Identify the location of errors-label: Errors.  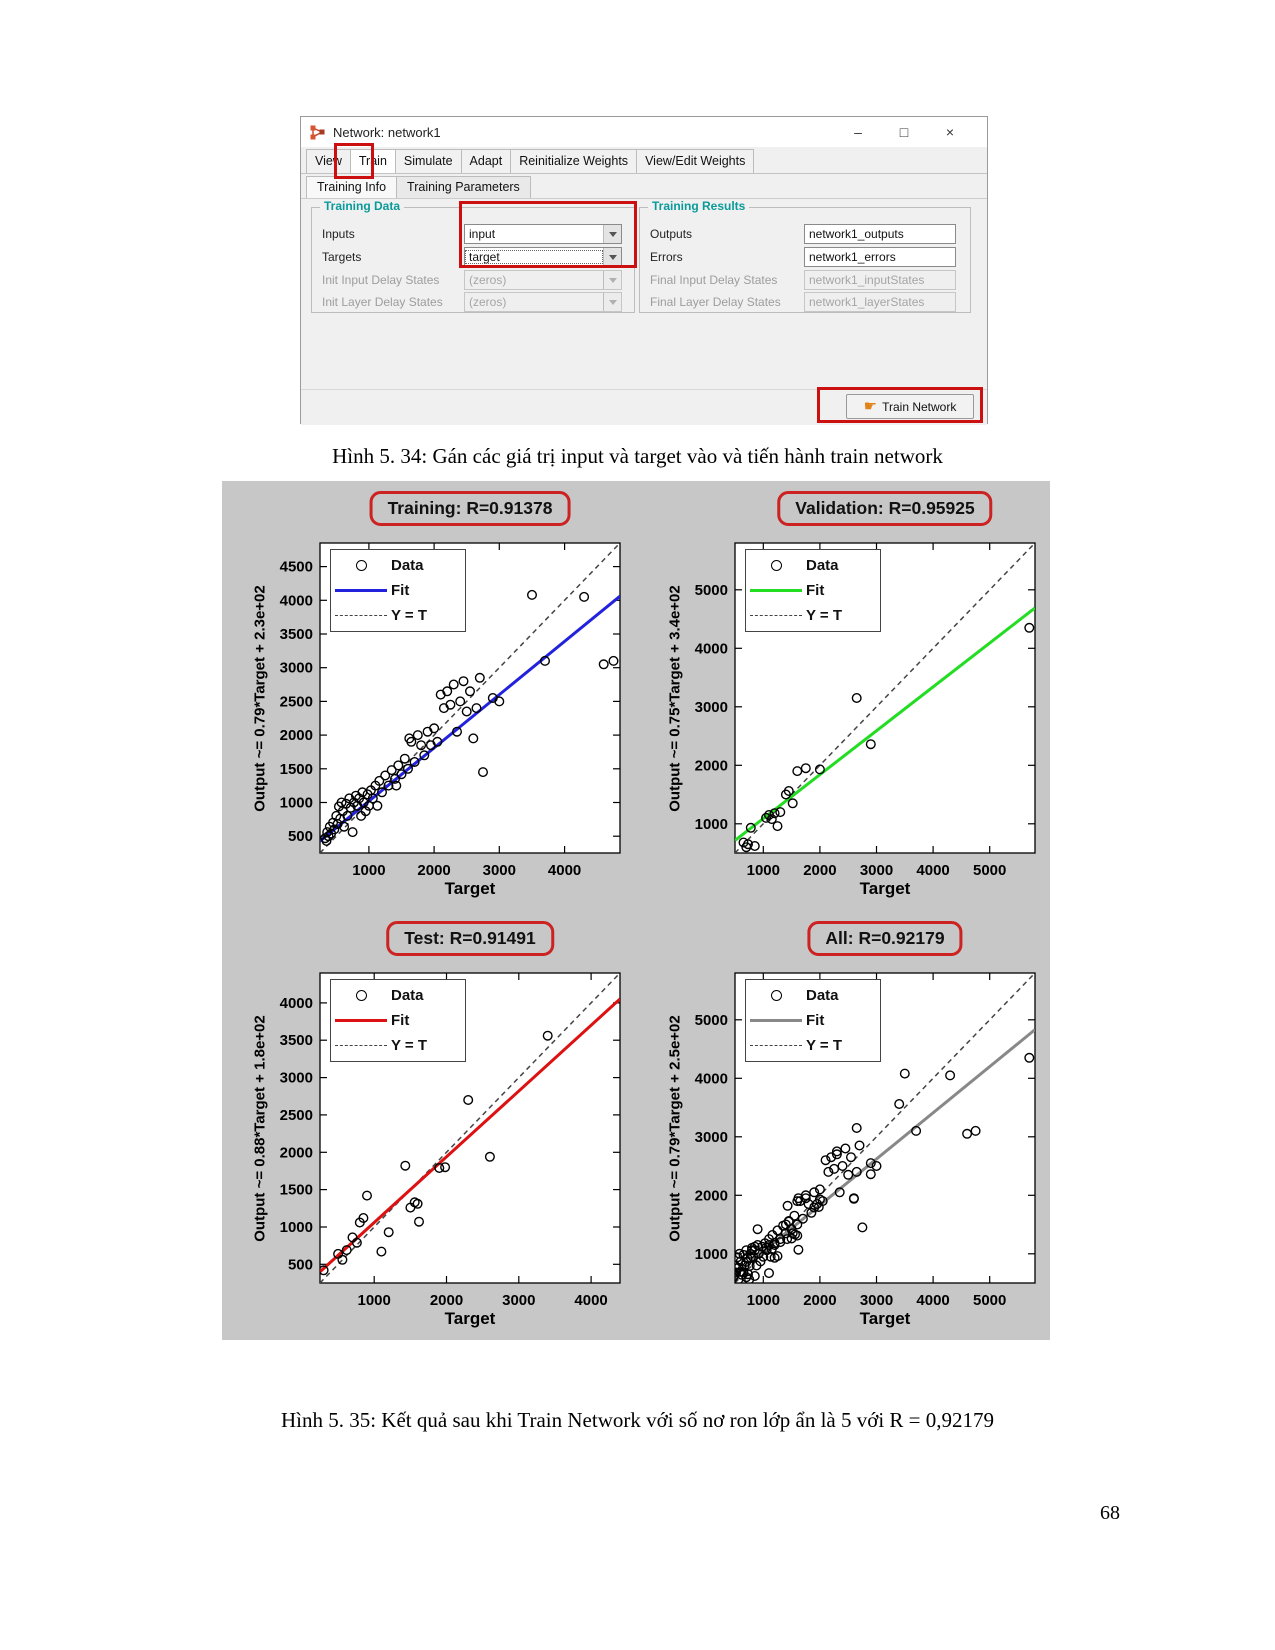
(666, 257).